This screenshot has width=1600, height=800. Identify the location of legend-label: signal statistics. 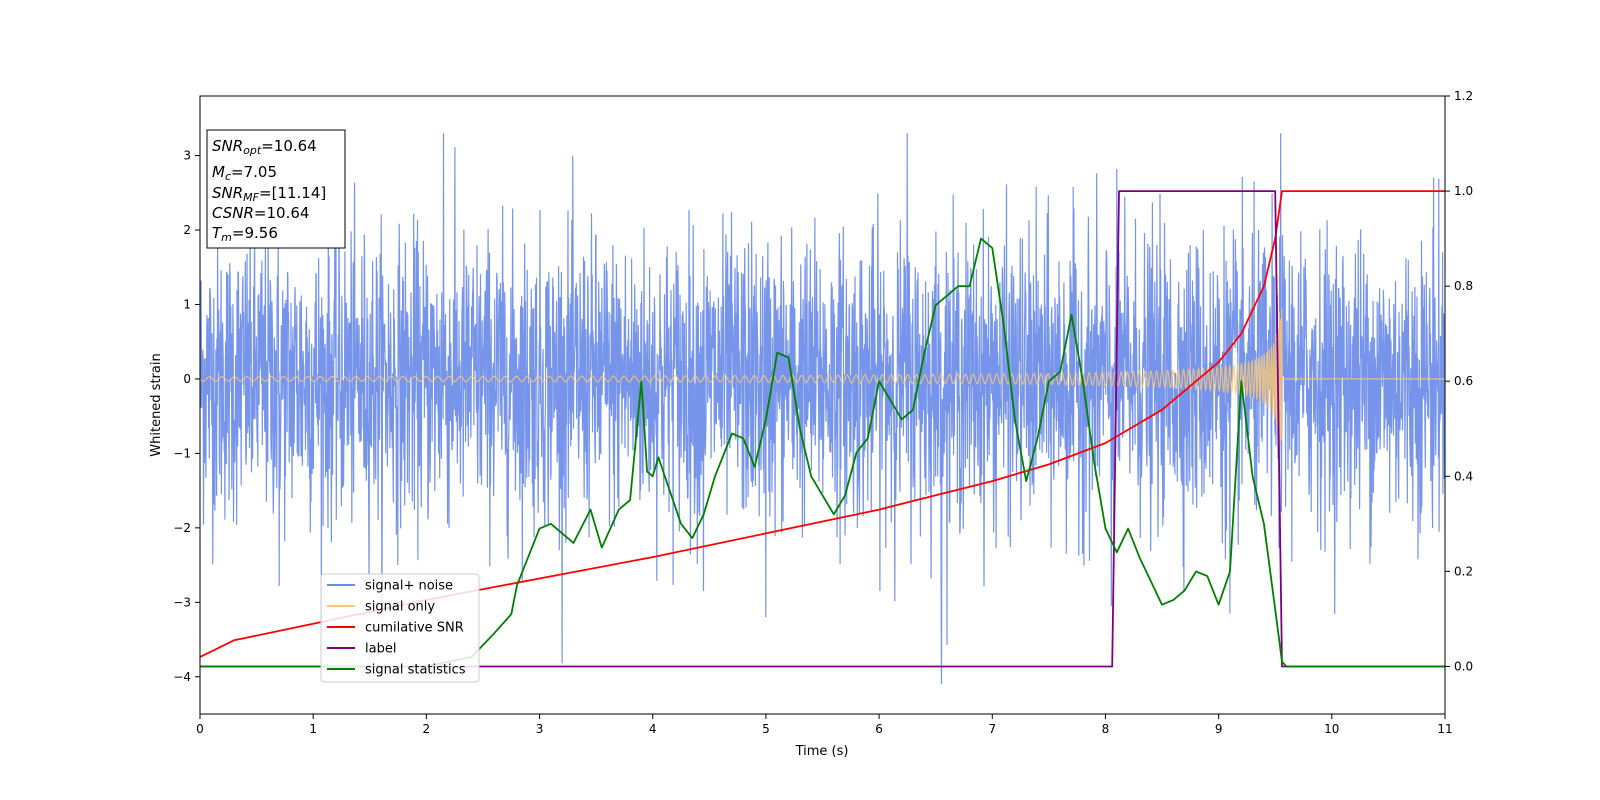
(415, 670).